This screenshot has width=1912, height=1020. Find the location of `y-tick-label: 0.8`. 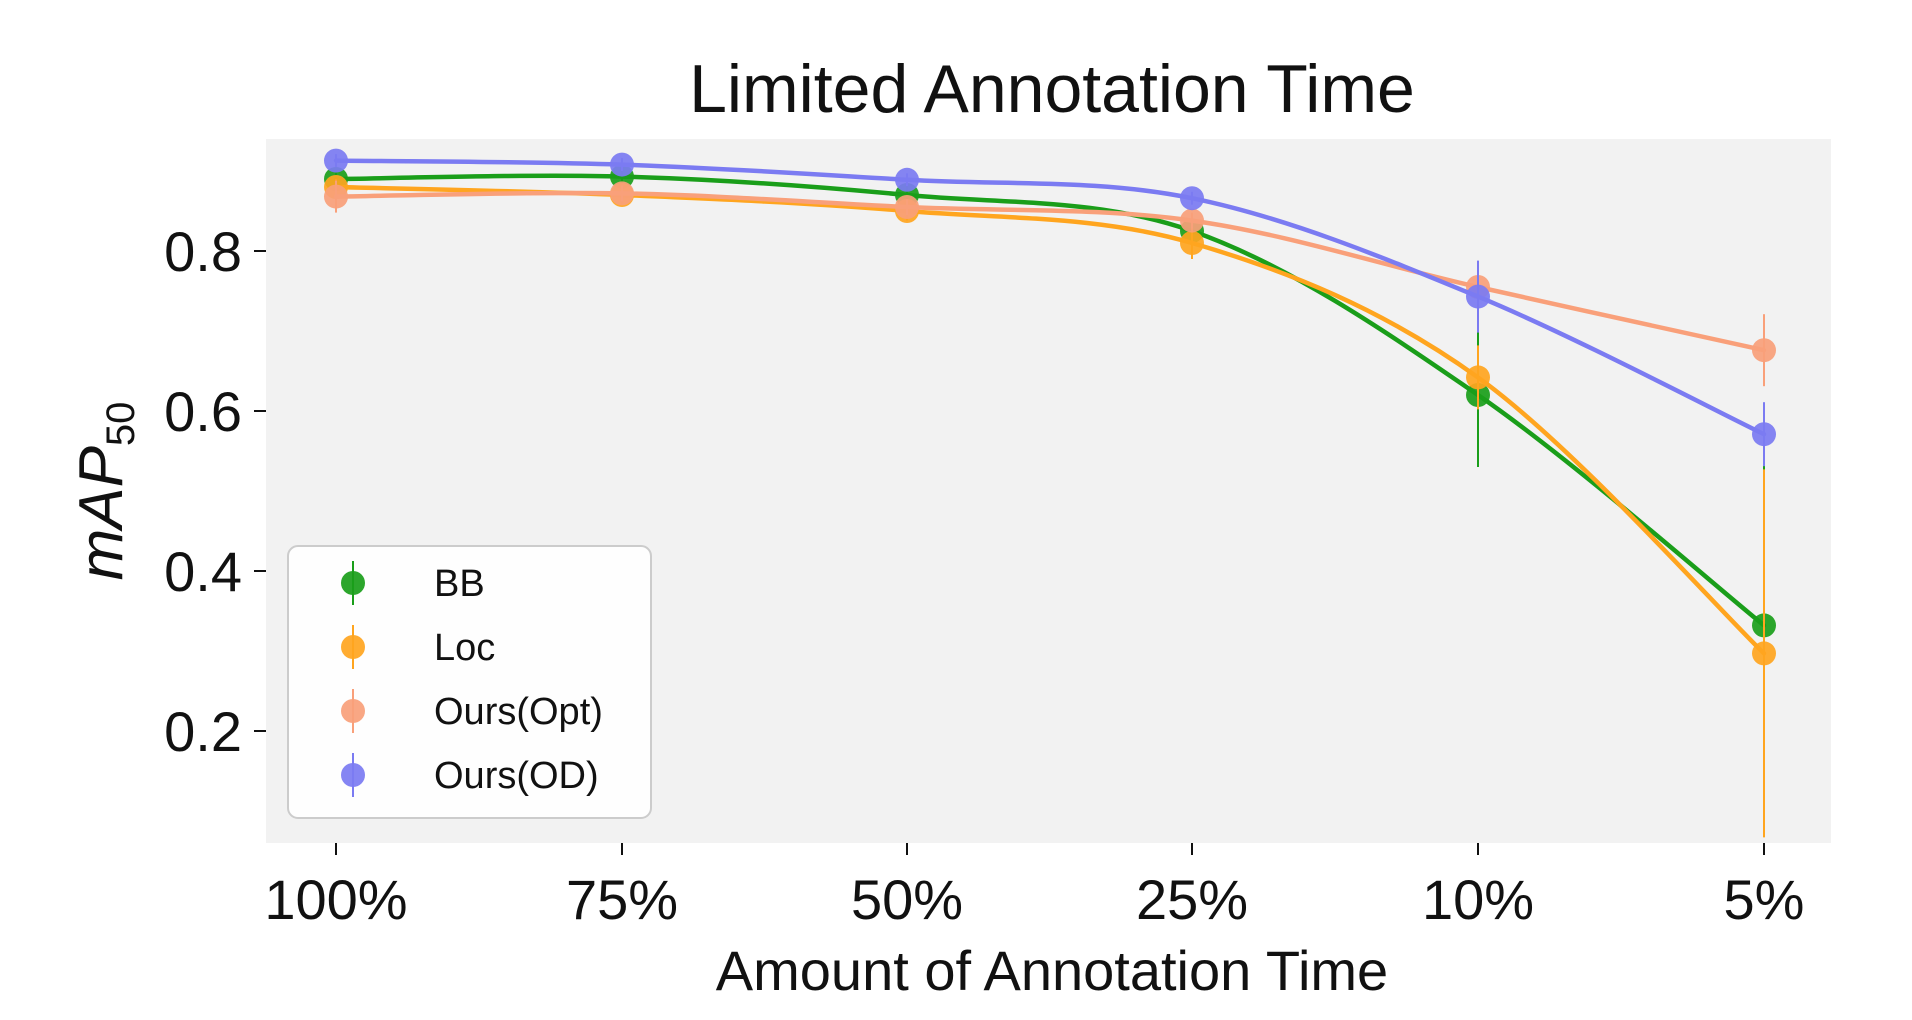

y-tick-label: 0.8 is located at coordinates (203, 251).